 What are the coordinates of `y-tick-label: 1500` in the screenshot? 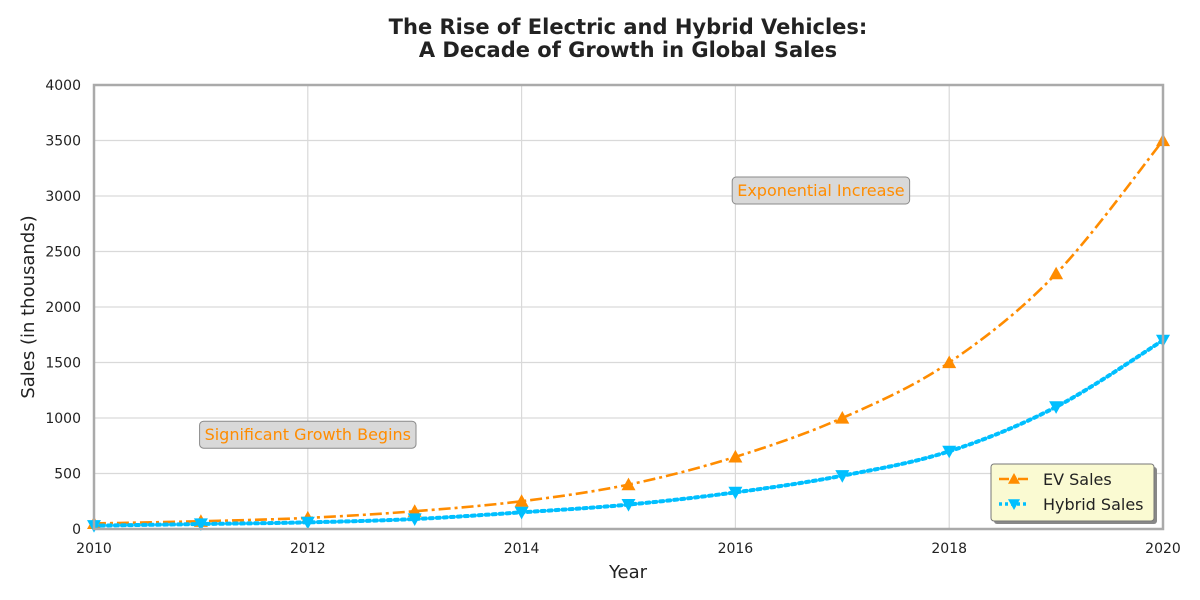 It's located at (63, 364).